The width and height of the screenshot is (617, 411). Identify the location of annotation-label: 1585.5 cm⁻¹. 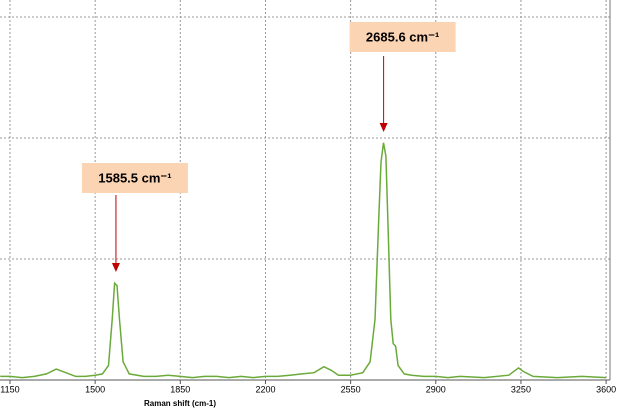
(134, 177).